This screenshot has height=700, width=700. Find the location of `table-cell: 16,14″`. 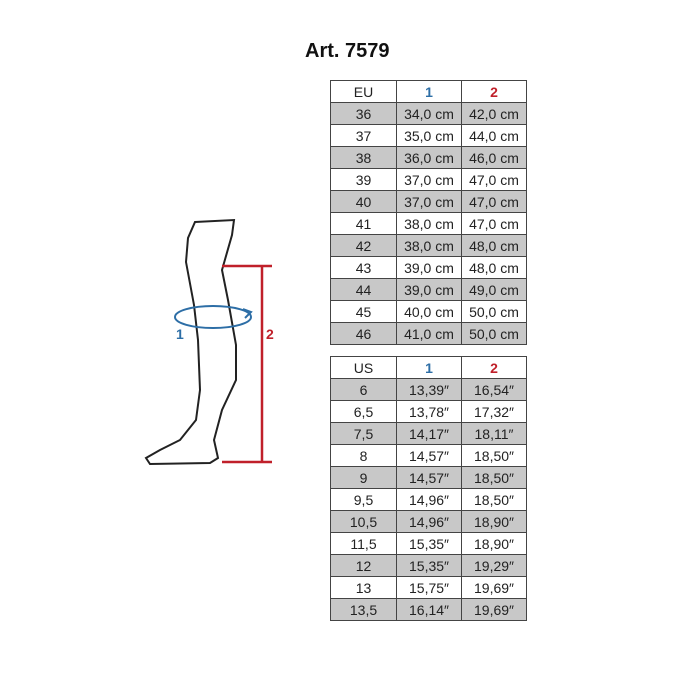

table-cell: 16,14″ is located at coordinates (429, 609).